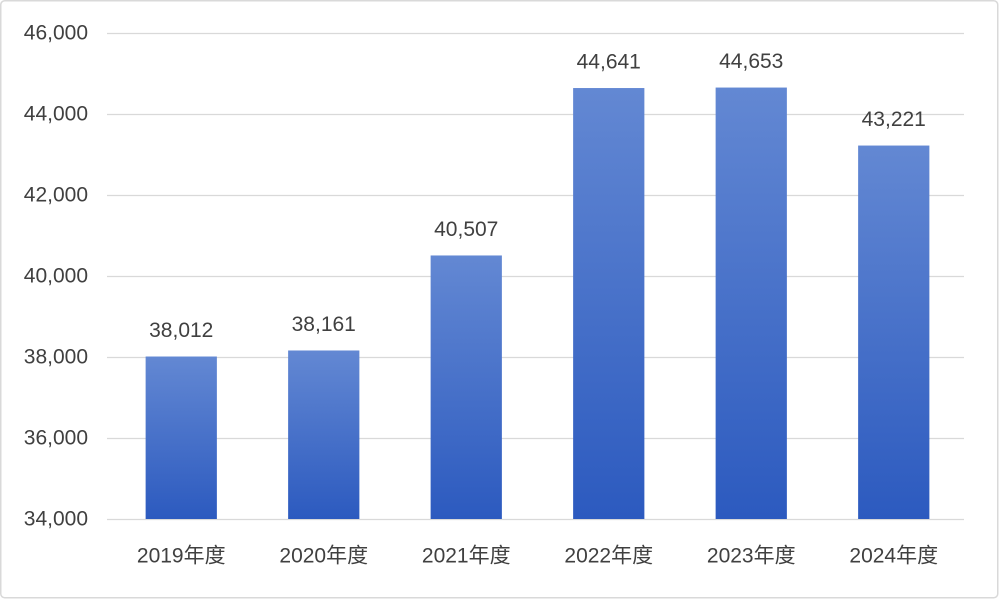 This screenshot has width=1000, height=600. I want to click on y-axis-tick-label: 46,000, so click(56, 33).